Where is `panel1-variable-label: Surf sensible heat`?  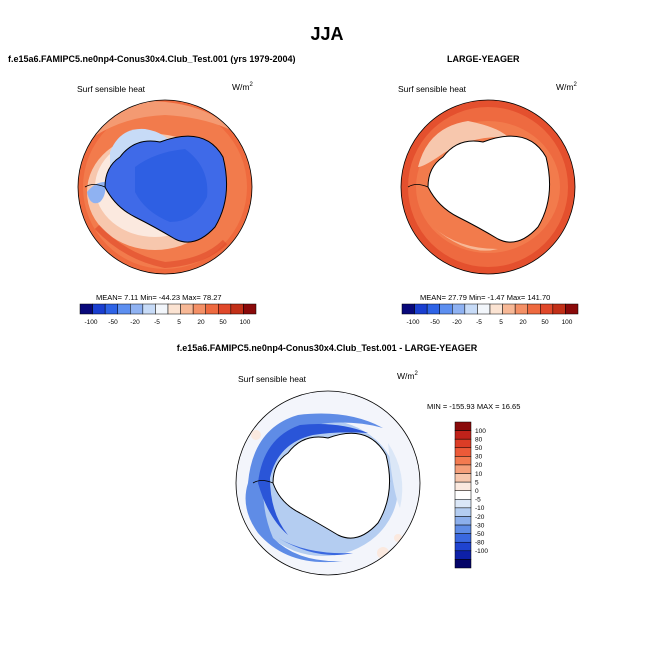
panel1-variable-label: Surf sensible heat is located at coordinates (111, 89).